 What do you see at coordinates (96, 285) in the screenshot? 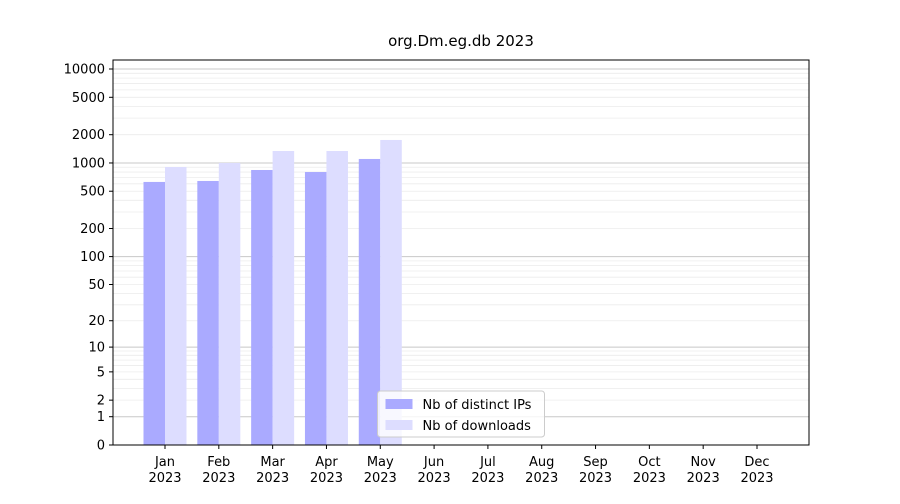
I see `y-tick-label: 50` at bounding box center [96, 285].